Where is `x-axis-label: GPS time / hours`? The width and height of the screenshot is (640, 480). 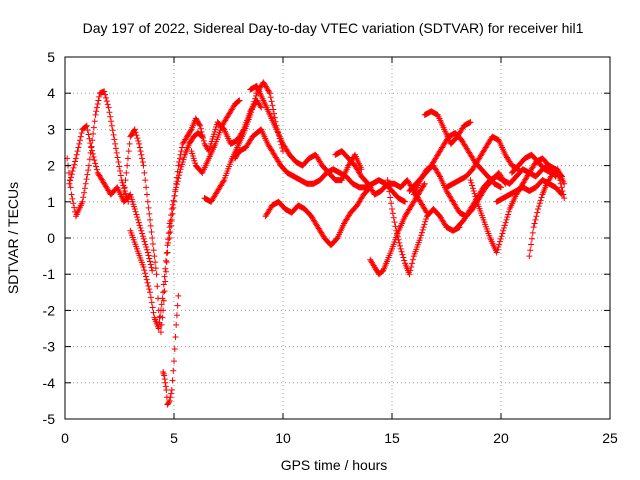
x-axis-label: GPS time / hours is located at coordinates (334, 465).